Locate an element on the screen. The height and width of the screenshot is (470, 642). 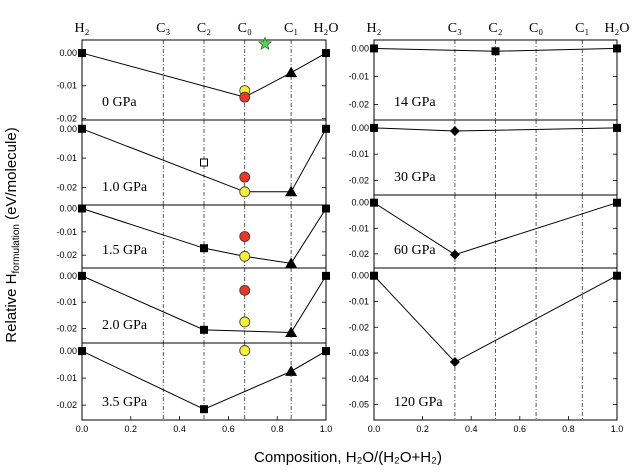
x-axis-right: 0.0 0.2 0.4 0.6 0.8 1.0 is located at coordinates (496, 425).